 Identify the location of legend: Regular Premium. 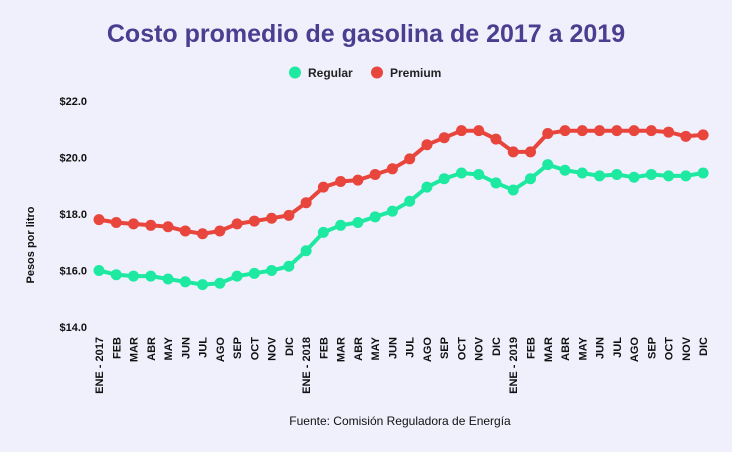
(365, 73).